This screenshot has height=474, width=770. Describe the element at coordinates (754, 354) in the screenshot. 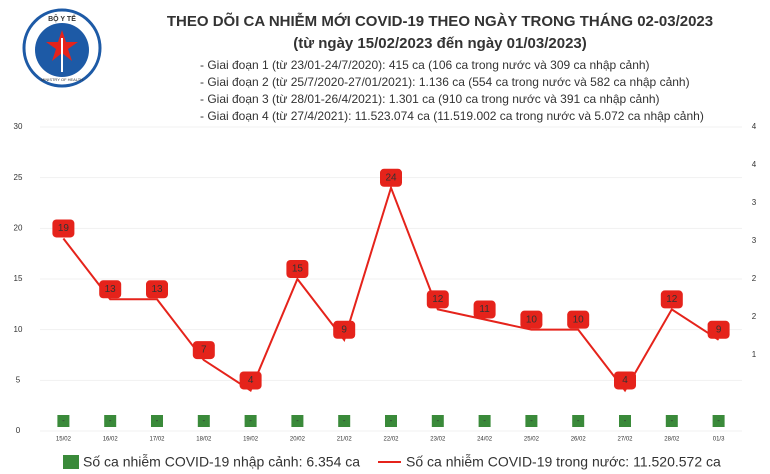

I see `y2-tick-label: 1` at that location.